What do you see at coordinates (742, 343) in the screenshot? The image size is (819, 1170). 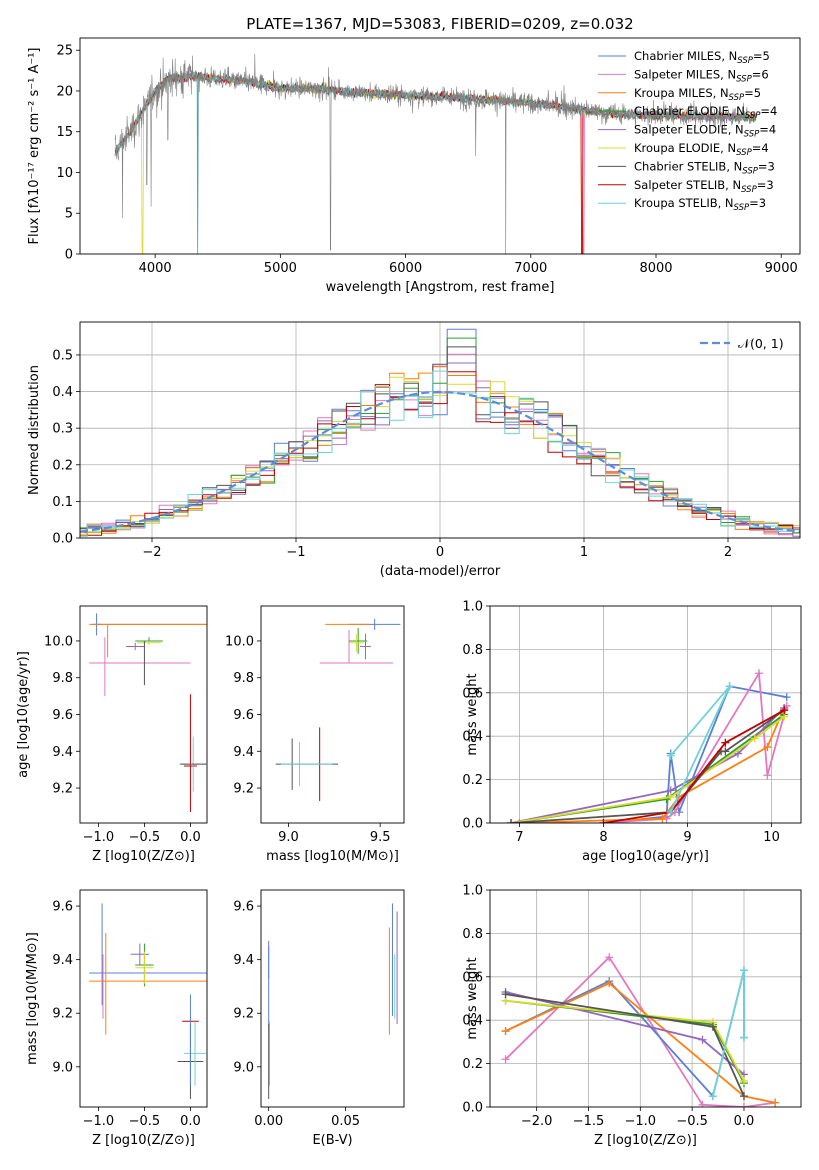 I see `legend: 𝒩(0, 1)` at bounding box center [742, 343].